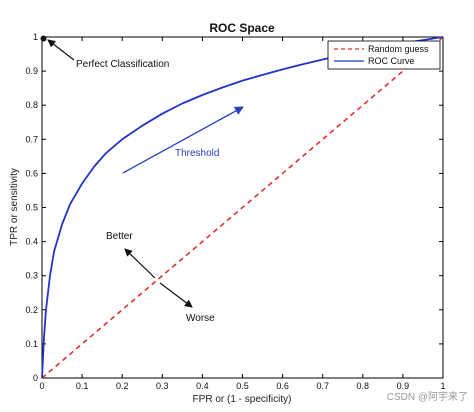 This screenshot has height=412, width=474. I want to click on y-tick-label: 1, so click(35, 37).